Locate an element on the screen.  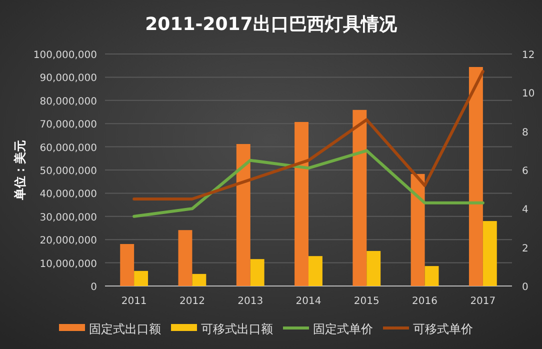
x-tick-label: 2013 is located at coordinates (251, 301).